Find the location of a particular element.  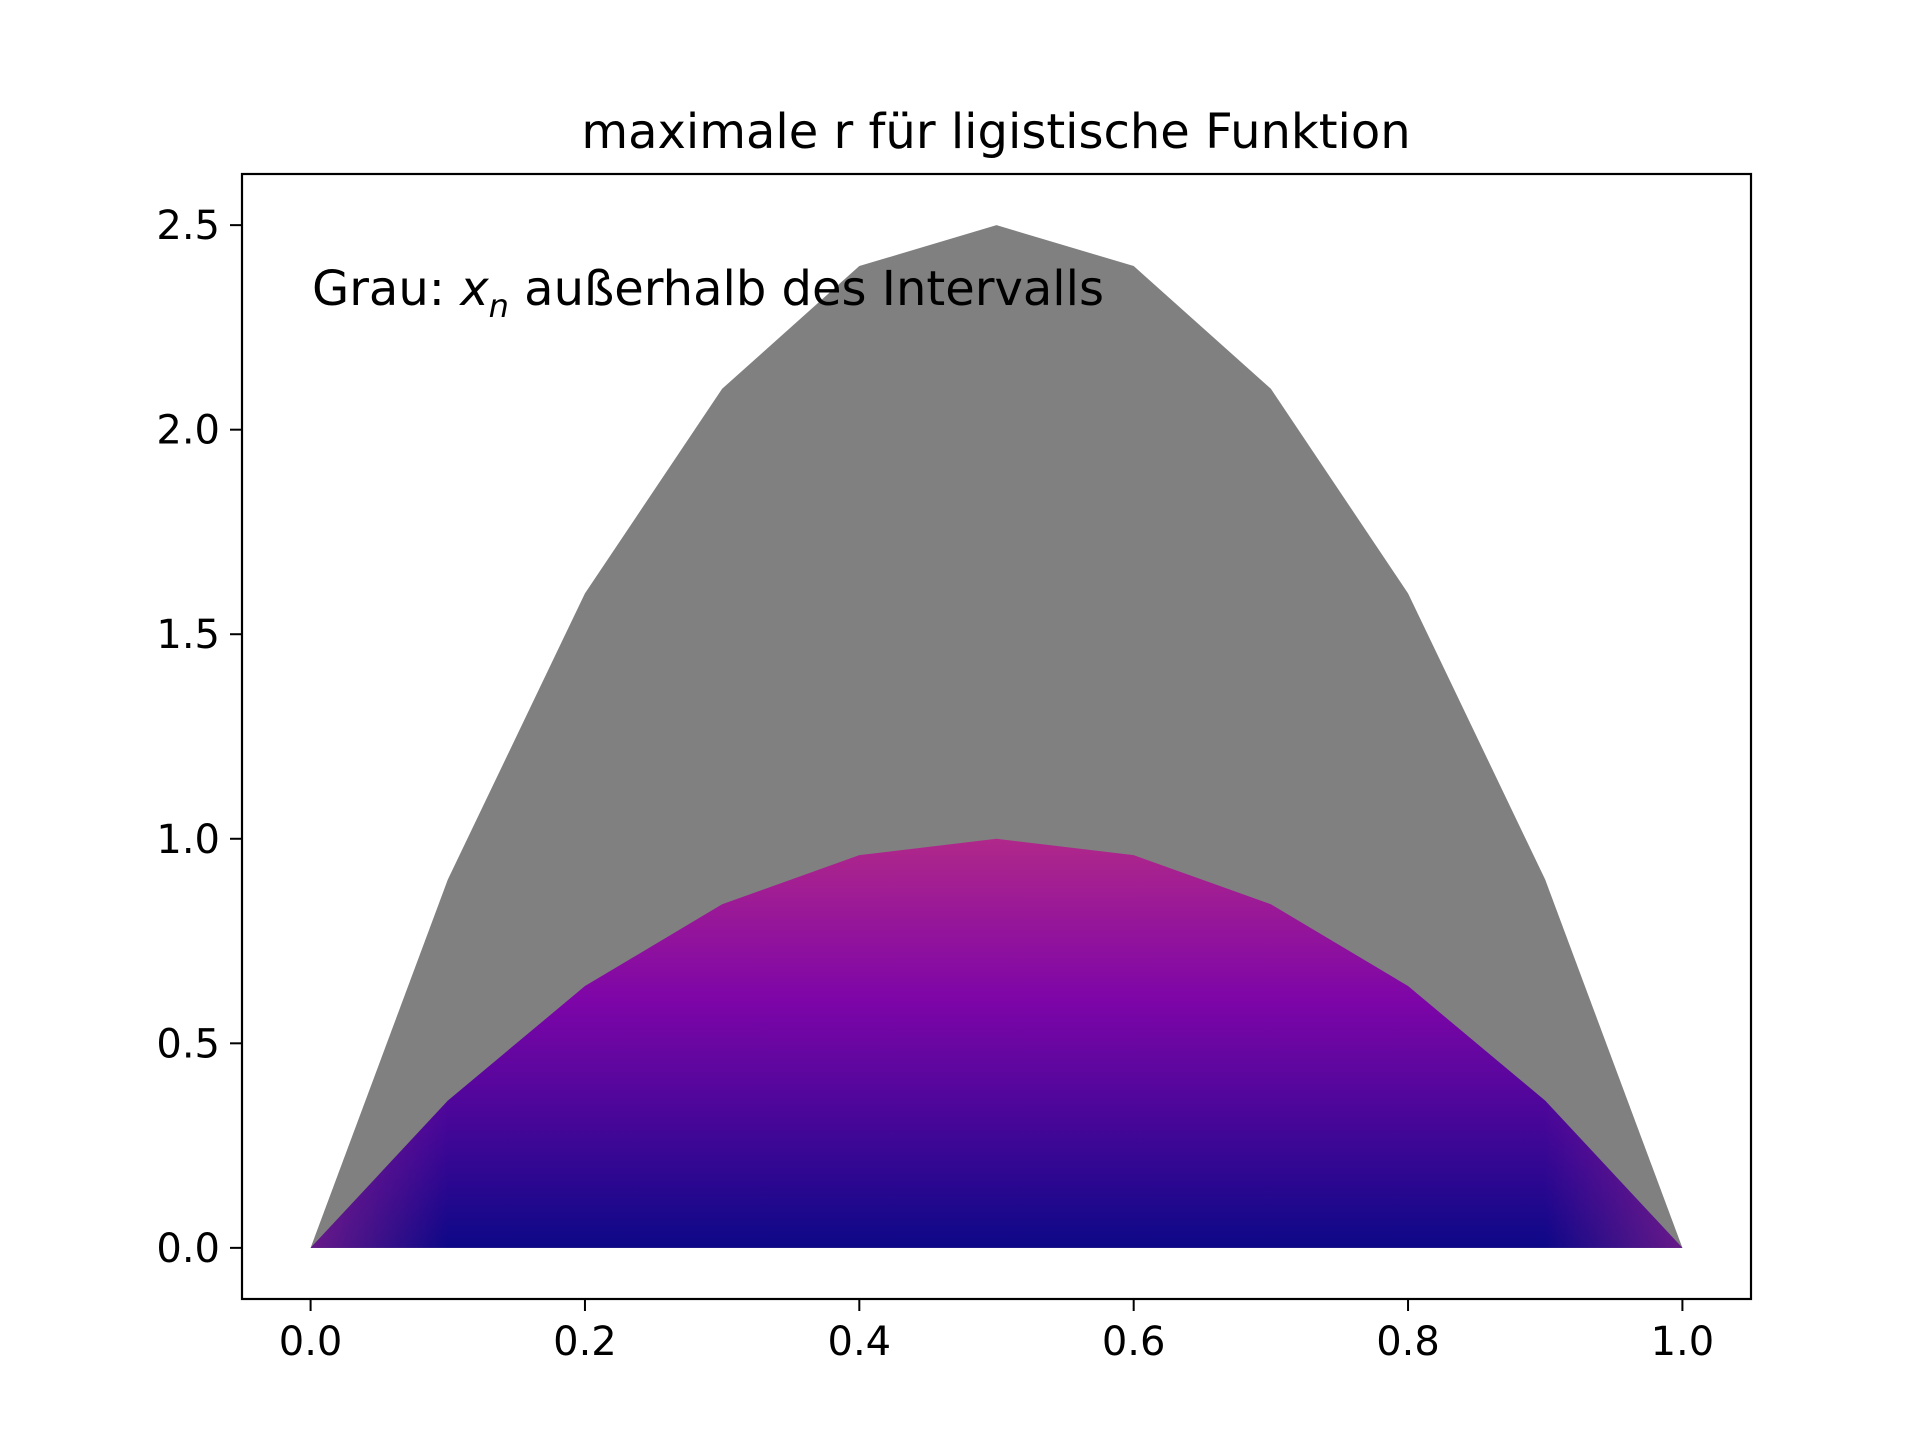

chart-title: maximale r für ligistische Funktion is located at coordinates (995, 132).